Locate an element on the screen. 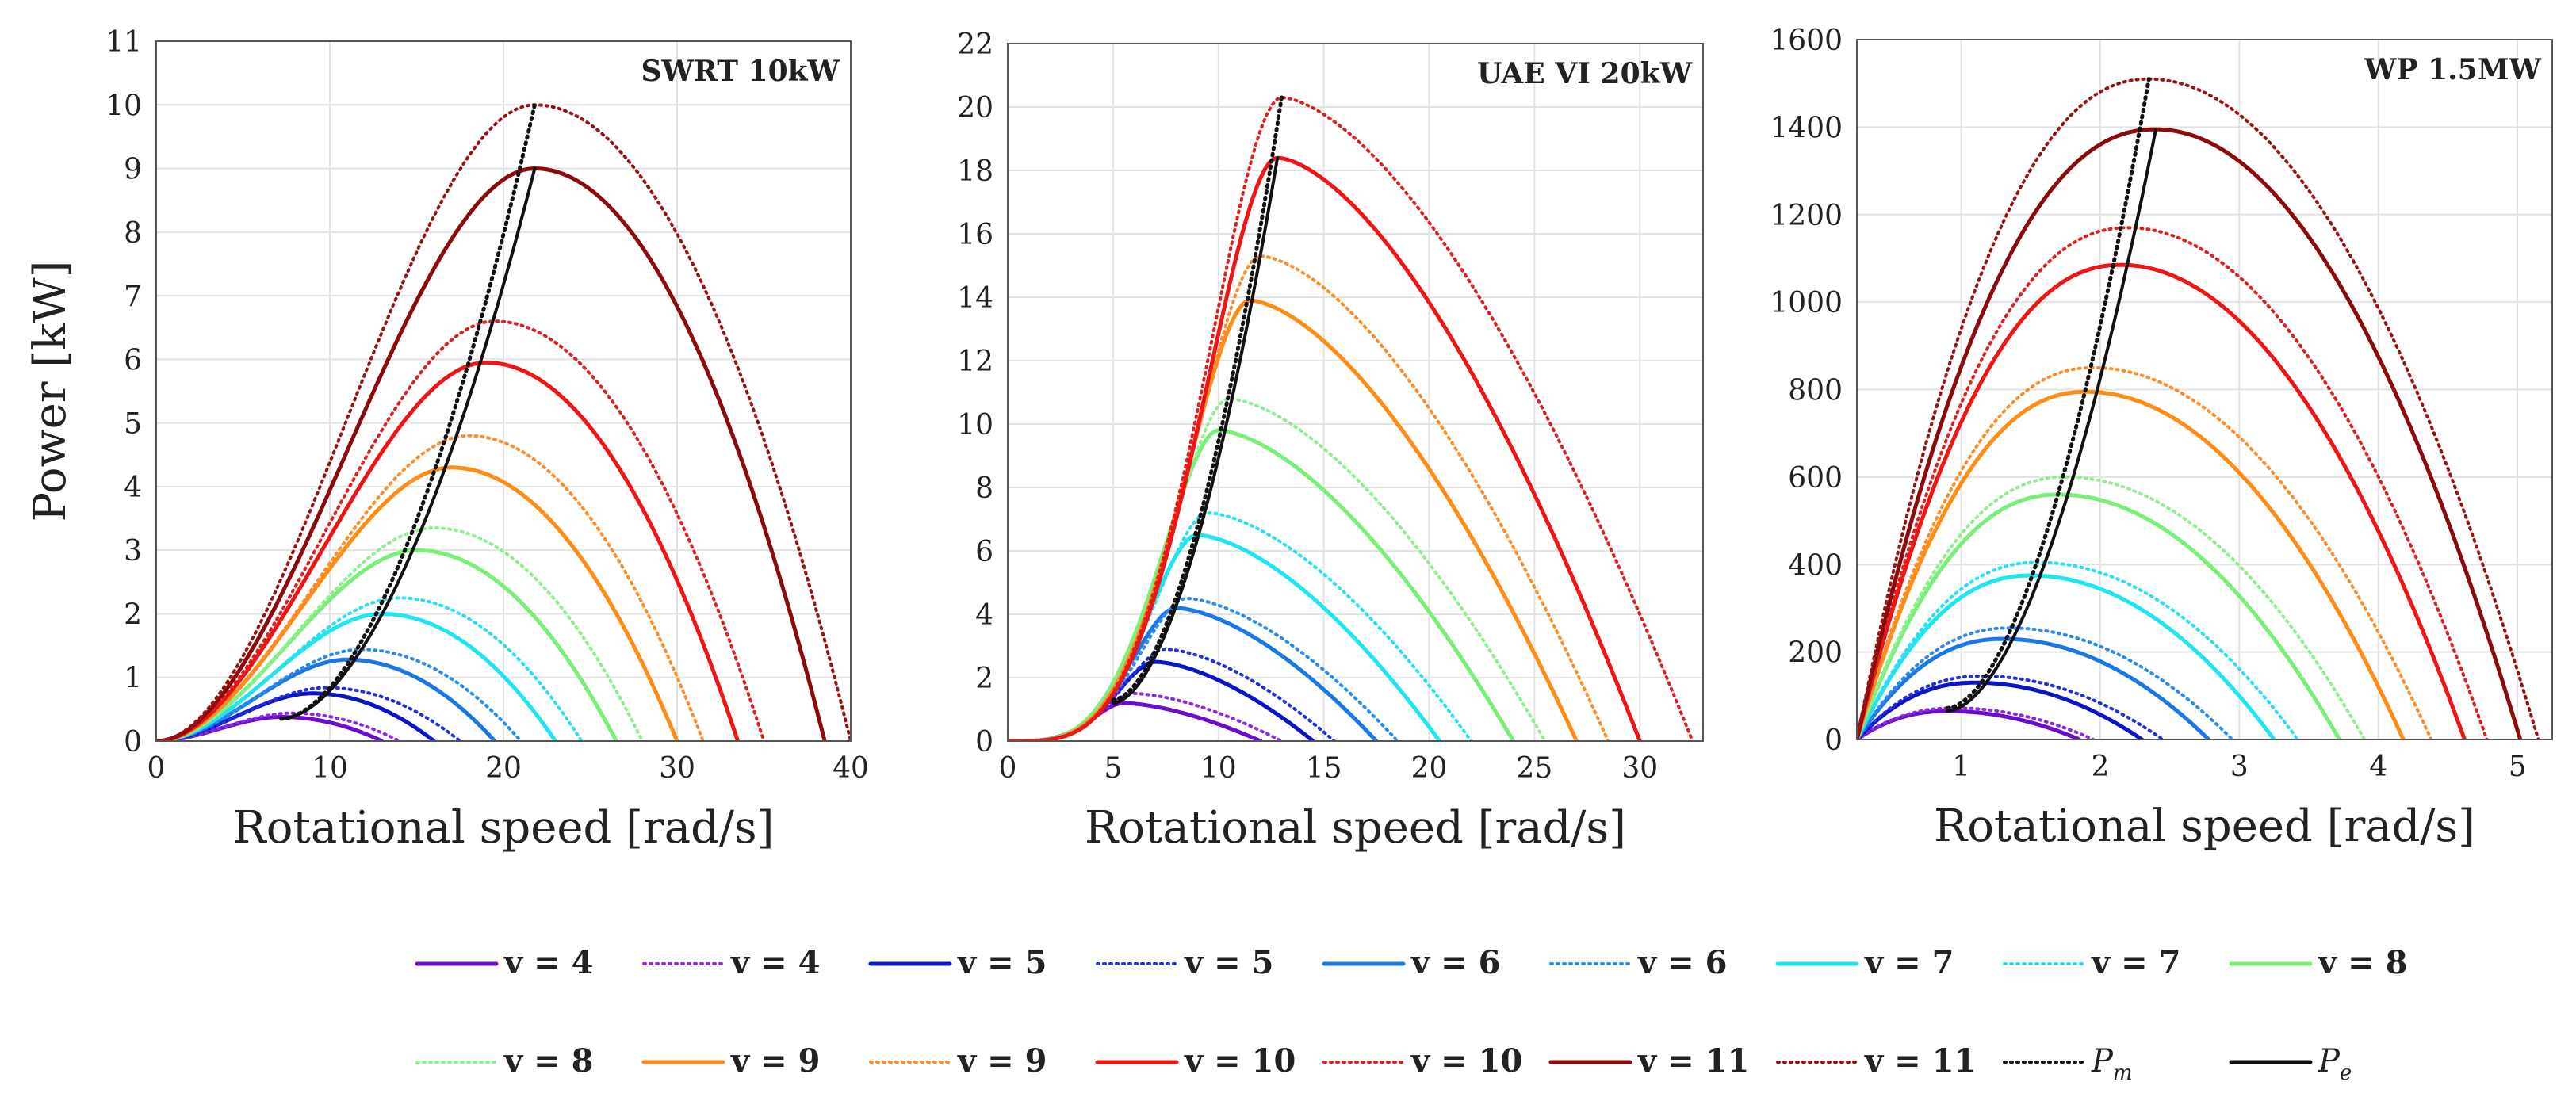 The image size is (2576, 1093). legend-label: v = 10 is located at coordinates (1466, 1061).